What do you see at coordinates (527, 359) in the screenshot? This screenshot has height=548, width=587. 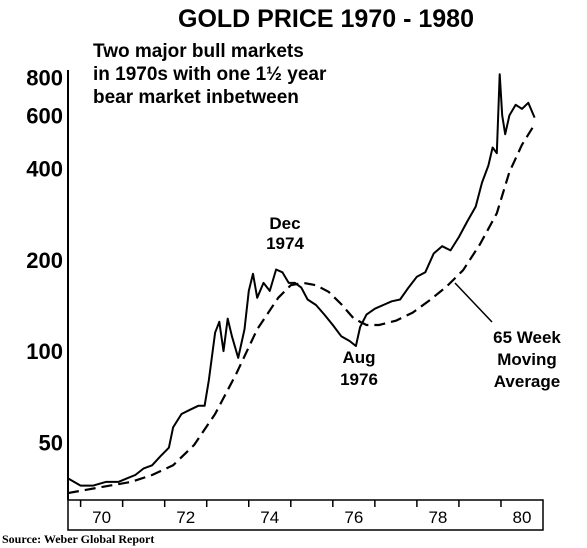 I see `ma-label-line-2: Moving` at bounding box center [527, 359].